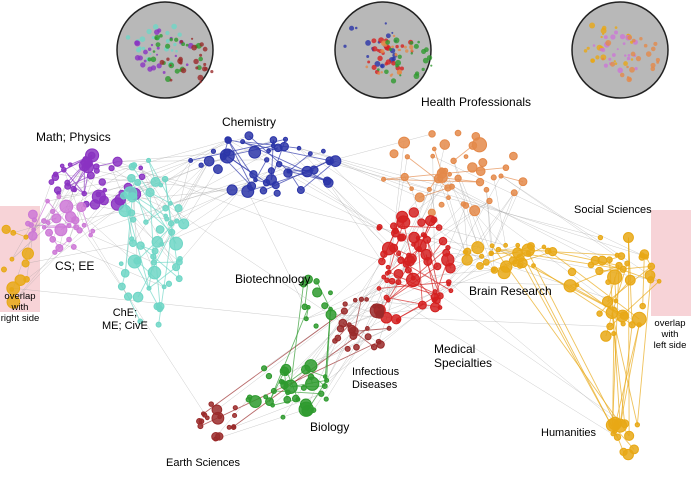  Describe the element at coordinates (75, 266) in the screenshot. I see `cluster-label-cs-ee: CS; EE` at that location.